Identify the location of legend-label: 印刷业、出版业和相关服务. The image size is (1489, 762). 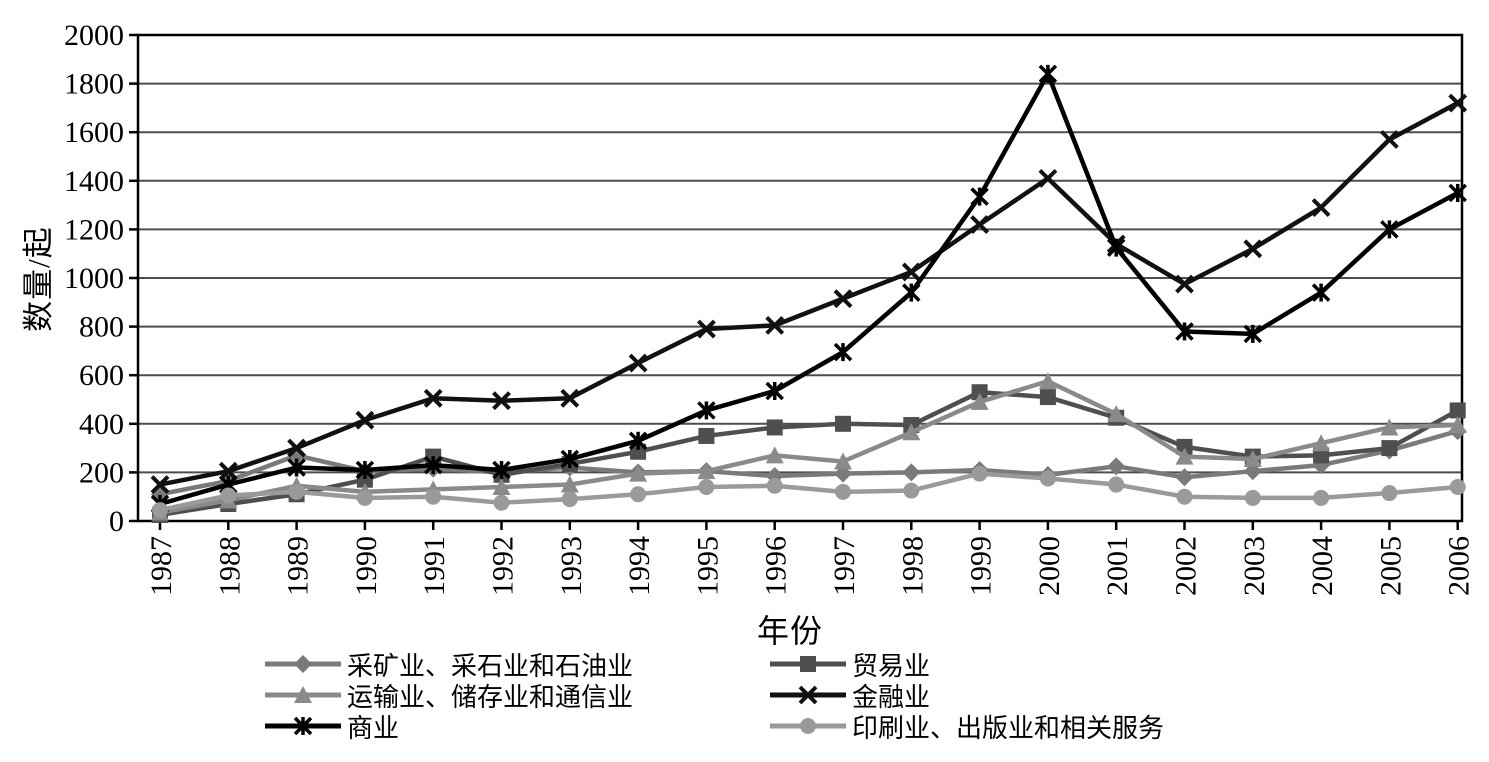
(1008, 728).